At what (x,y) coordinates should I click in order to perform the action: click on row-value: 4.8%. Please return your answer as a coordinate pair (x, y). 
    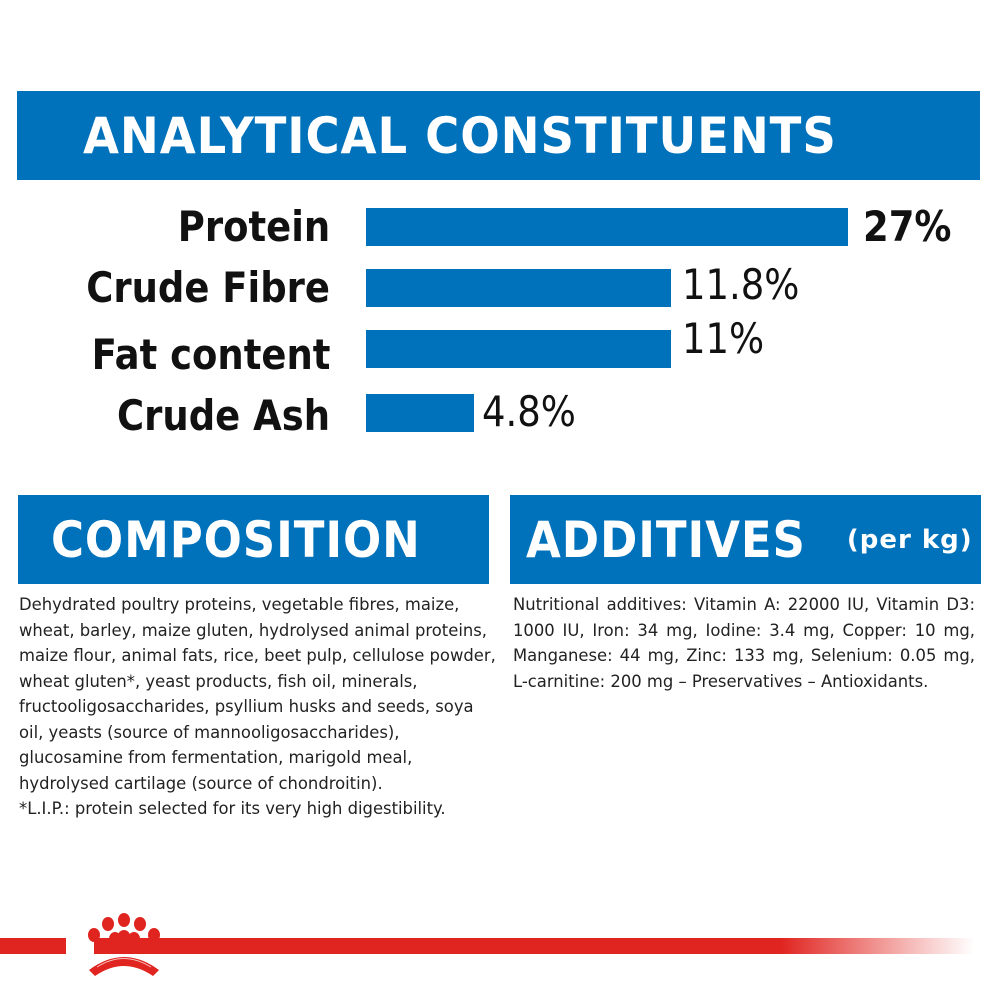
    Looking at the image, I should click on (529, 411).